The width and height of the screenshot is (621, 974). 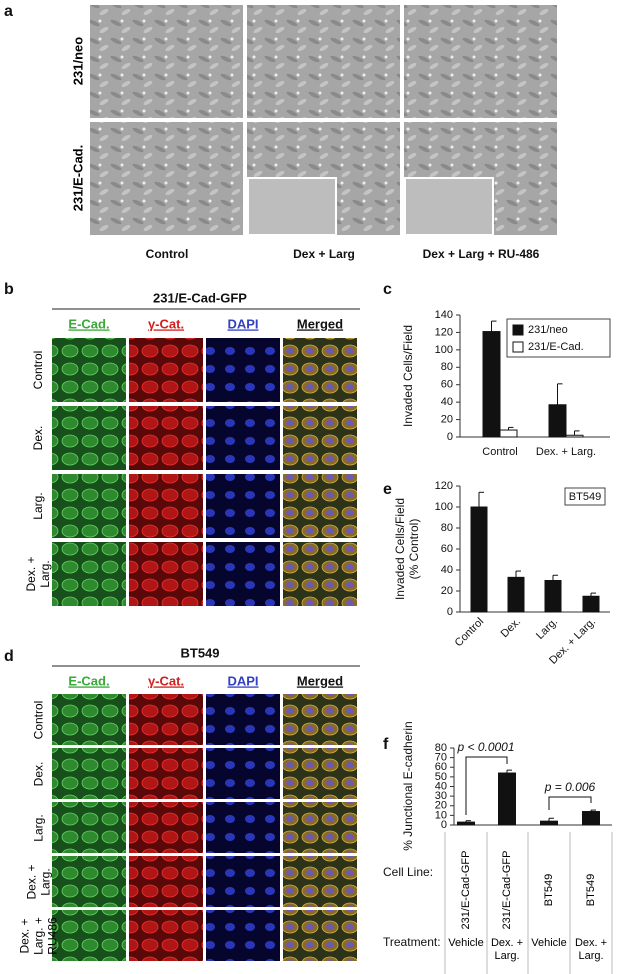 What do you see at coordinates (324, 254) in the screenshot?
I see `column-label: Dex + Larg` at bounding box center [324, 254].